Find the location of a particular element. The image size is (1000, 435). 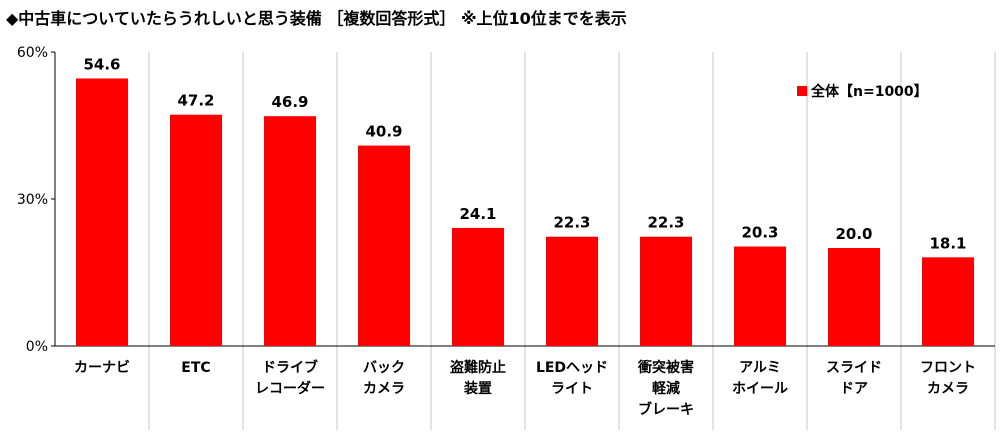

category-label: ETC is located at coordinates (195, 368).